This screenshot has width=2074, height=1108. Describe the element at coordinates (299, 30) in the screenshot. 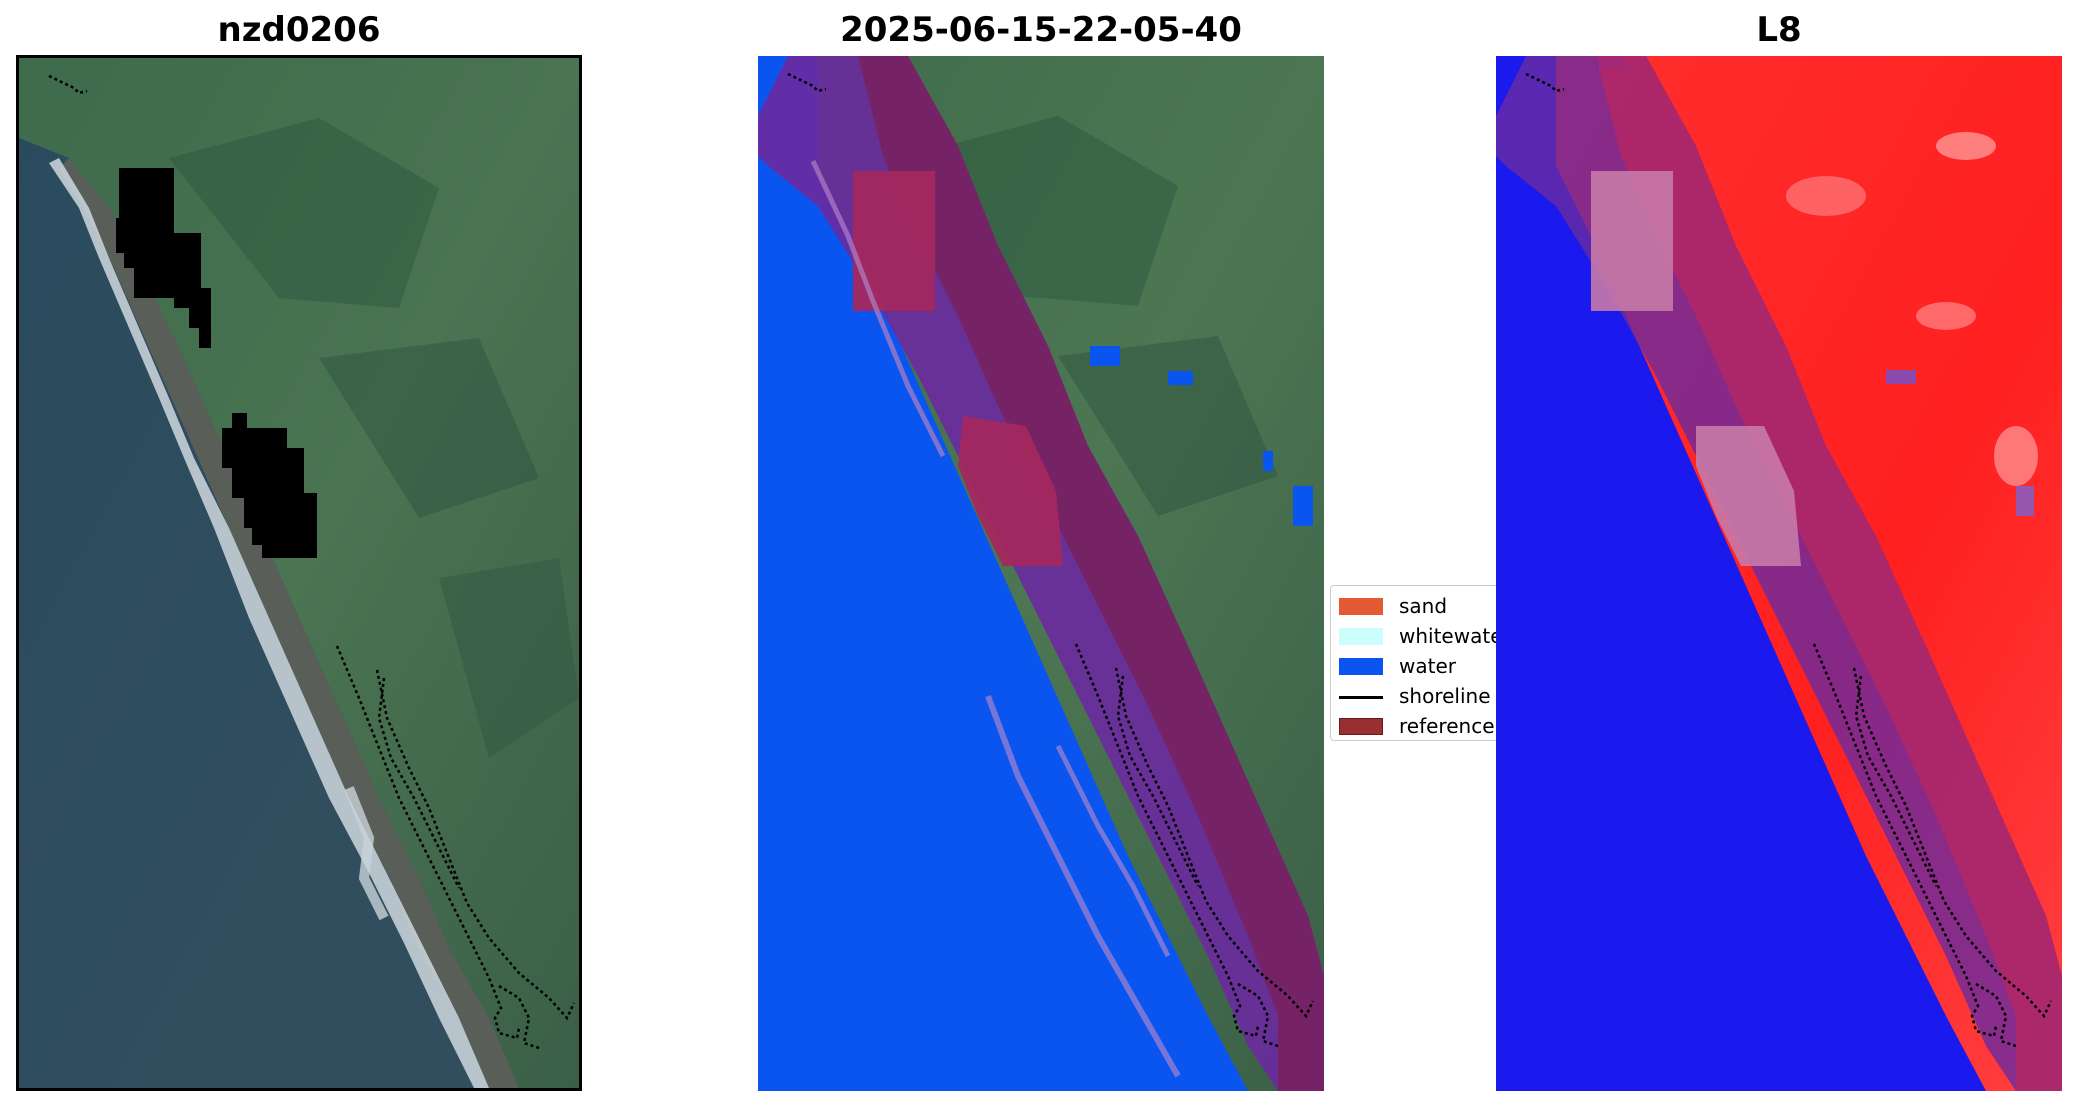

I see `panel-title-rgb: nzd0206` at that location.